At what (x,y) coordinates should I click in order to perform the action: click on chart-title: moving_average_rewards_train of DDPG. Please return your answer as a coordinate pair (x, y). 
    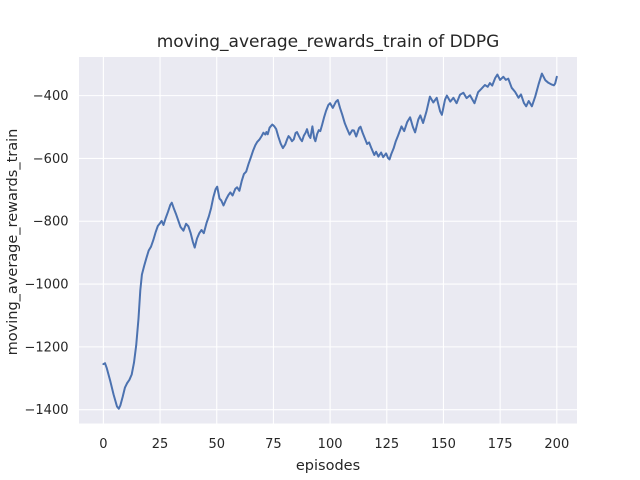
    Looking at the image, I should click on (328, 42).